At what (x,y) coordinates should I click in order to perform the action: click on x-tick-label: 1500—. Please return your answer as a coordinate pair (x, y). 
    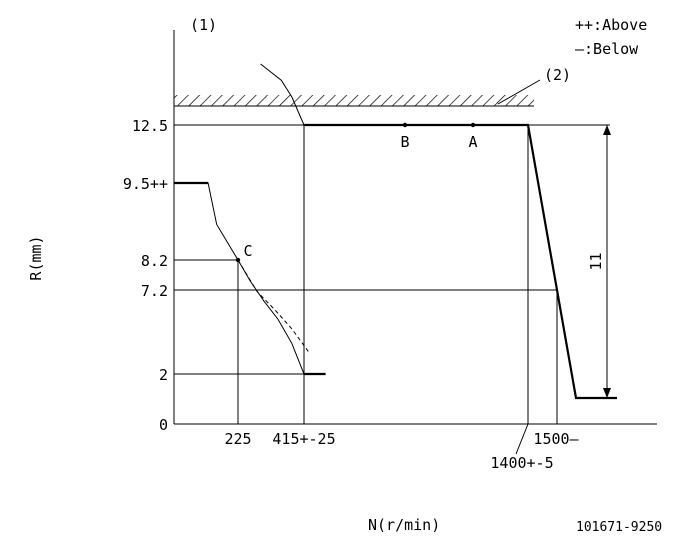
    Looking at the image, I should click on (556, 439).